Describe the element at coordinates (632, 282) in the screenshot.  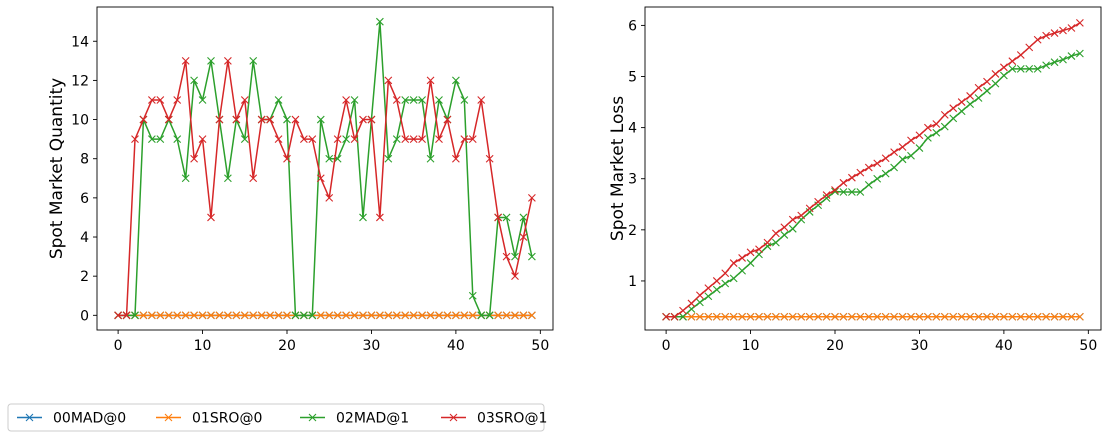
I see `y-tick-label: 1` at that location.